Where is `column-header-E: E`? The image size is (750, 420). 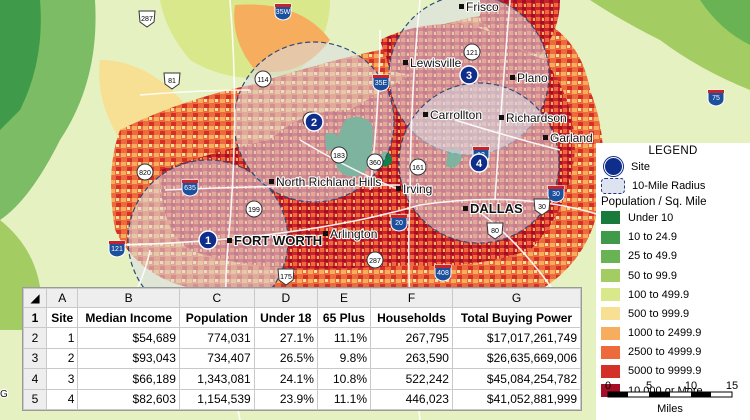
column-header-E: E is located at coordinates (344, 298).